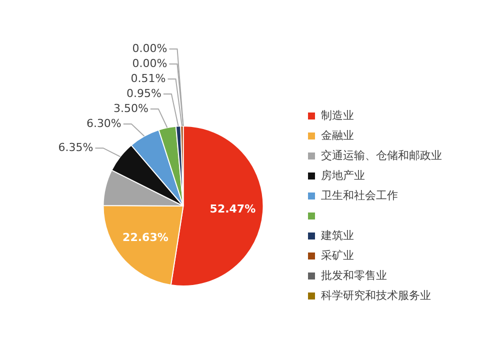 The width and height of the screenshot is (500, 362). I want to click on legend-label: 金融业, so click(337, 135).